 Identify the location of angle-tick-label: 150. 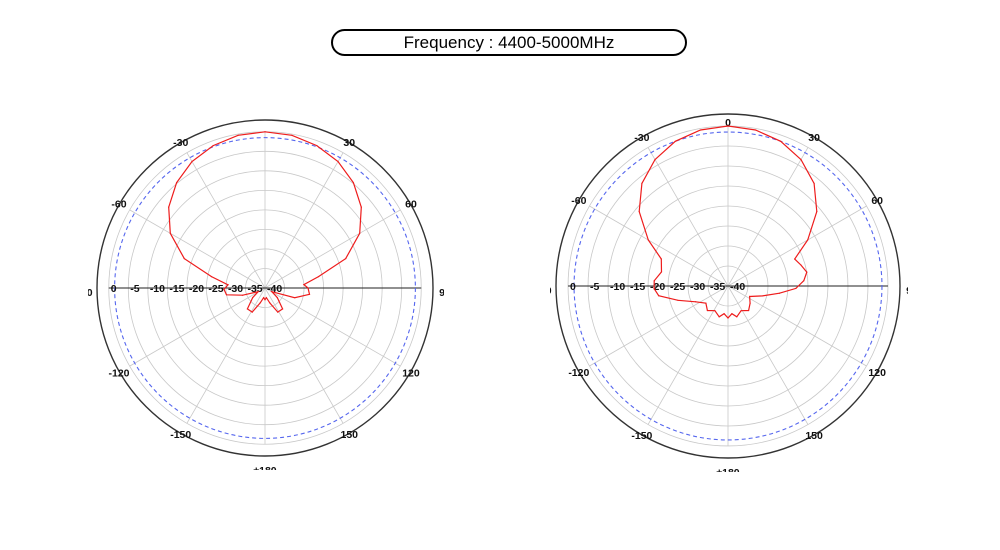
(350, 435).